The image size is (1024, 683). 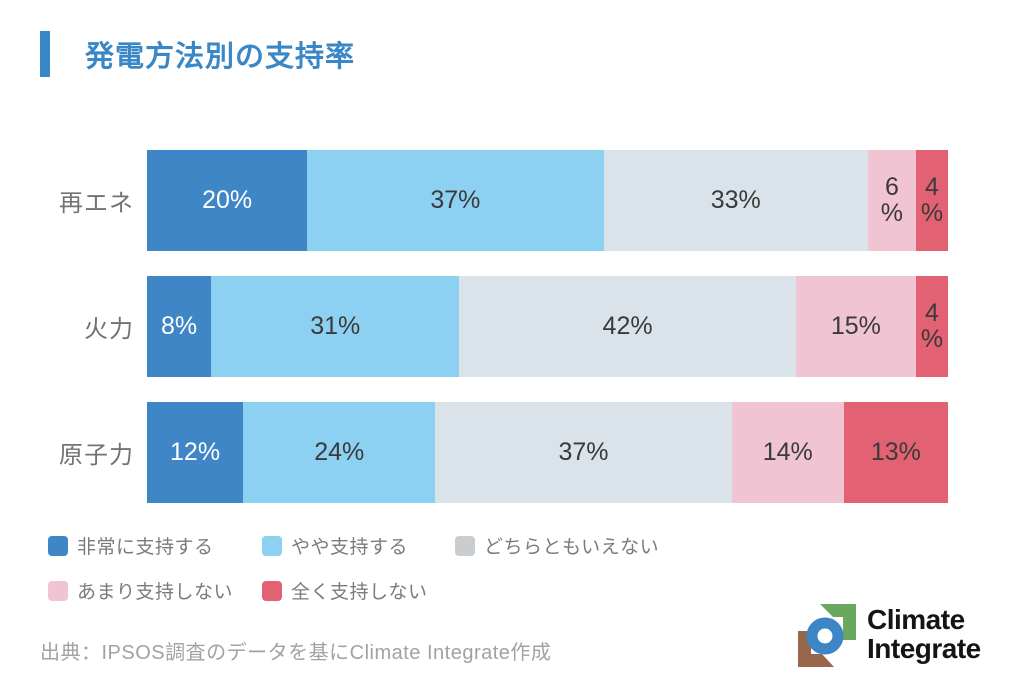 I want to click on legend-item: あまり支持しない, so click(x=155, y=590).